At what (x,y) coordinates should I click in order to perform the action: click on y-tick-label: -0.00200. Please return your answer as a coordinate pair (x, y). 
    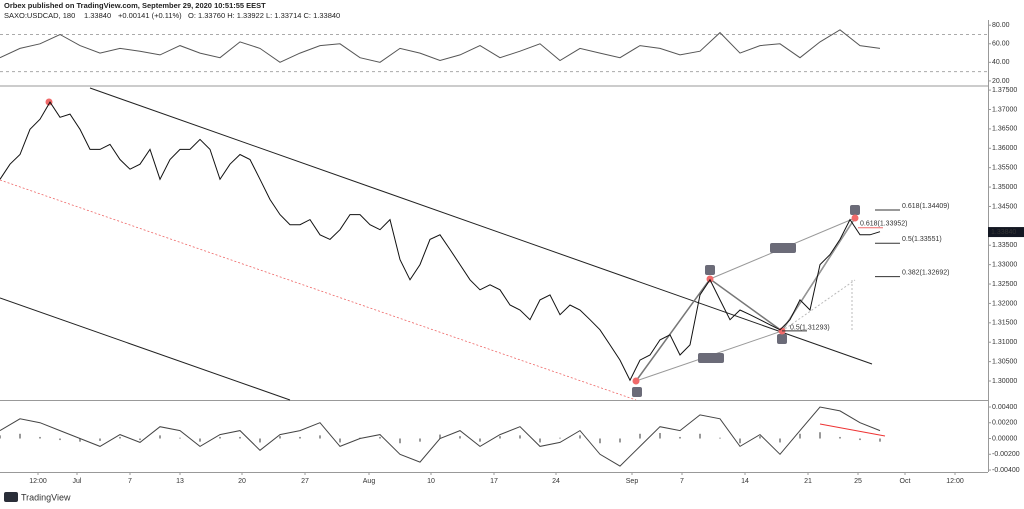
    Looking at the image, I should click on (1006, 454).